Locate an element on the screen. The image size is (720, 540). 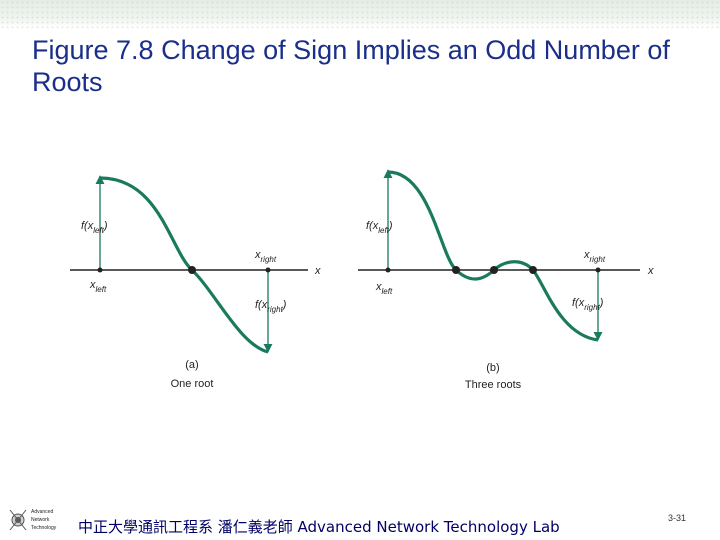
lab-logo: Advanced Network Technology is located at coordinates (38, 520).